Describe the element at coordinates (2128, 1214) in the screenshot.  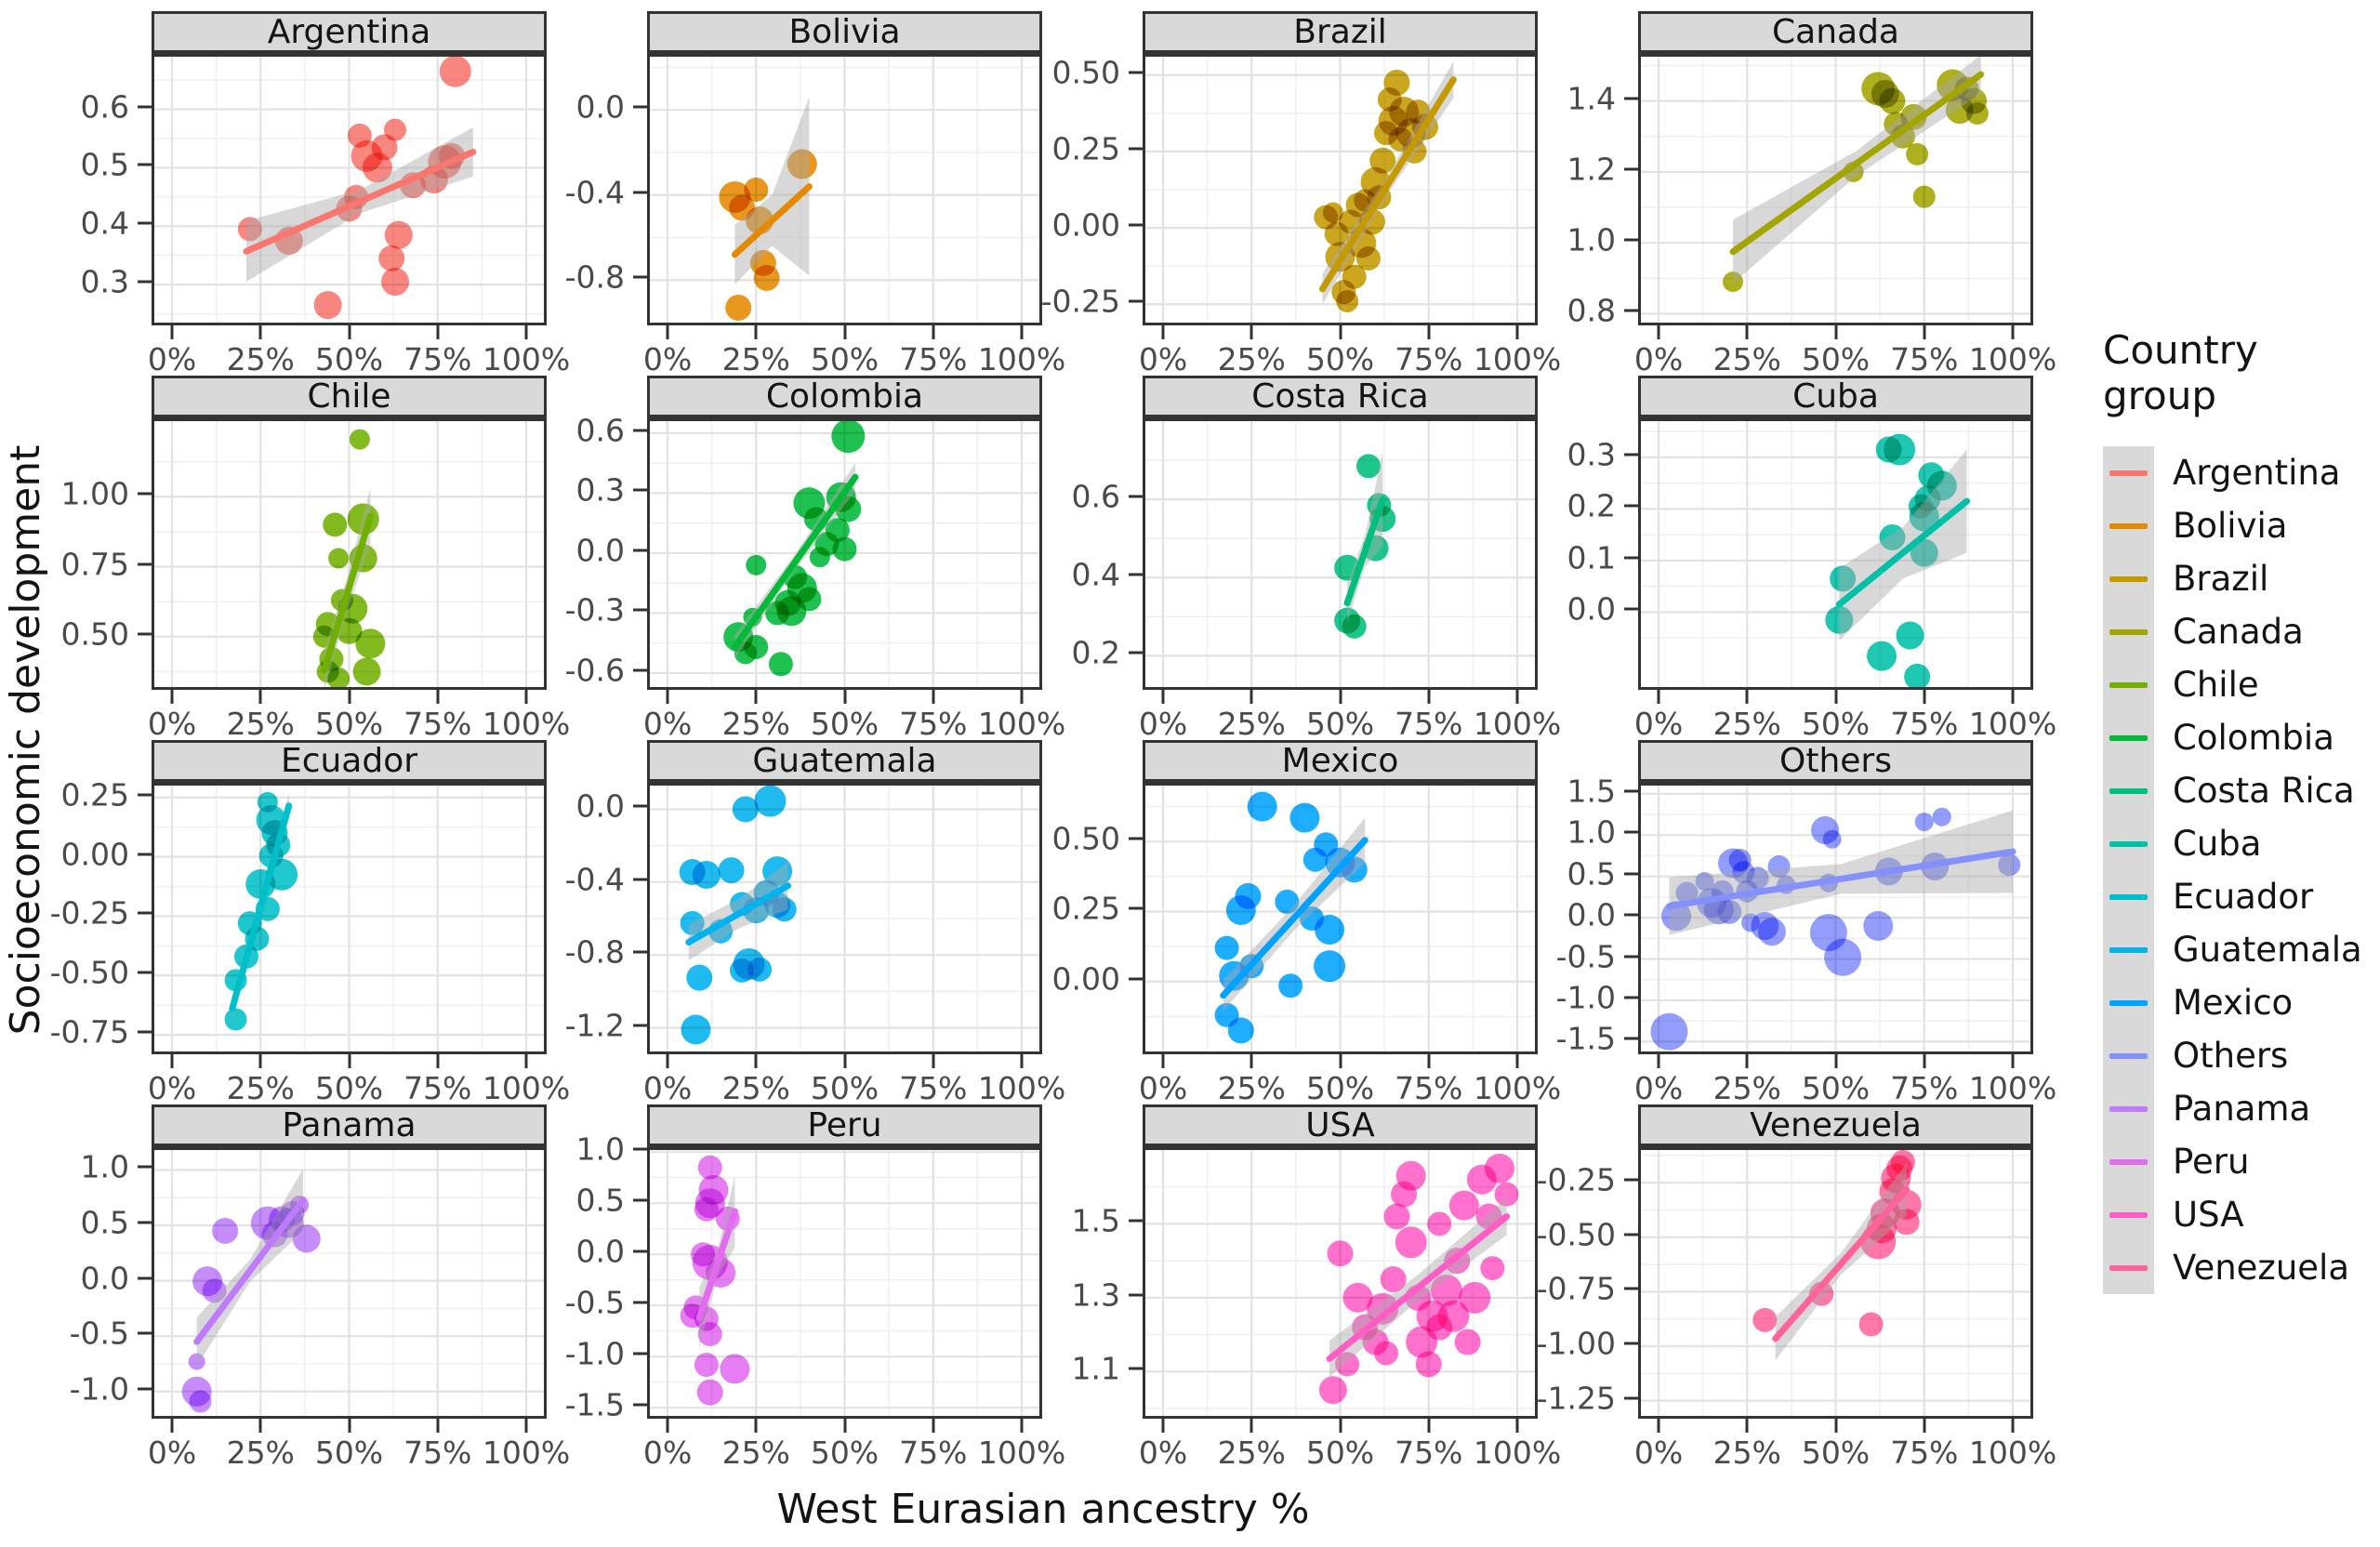
I see `legend-key-line` at that location.